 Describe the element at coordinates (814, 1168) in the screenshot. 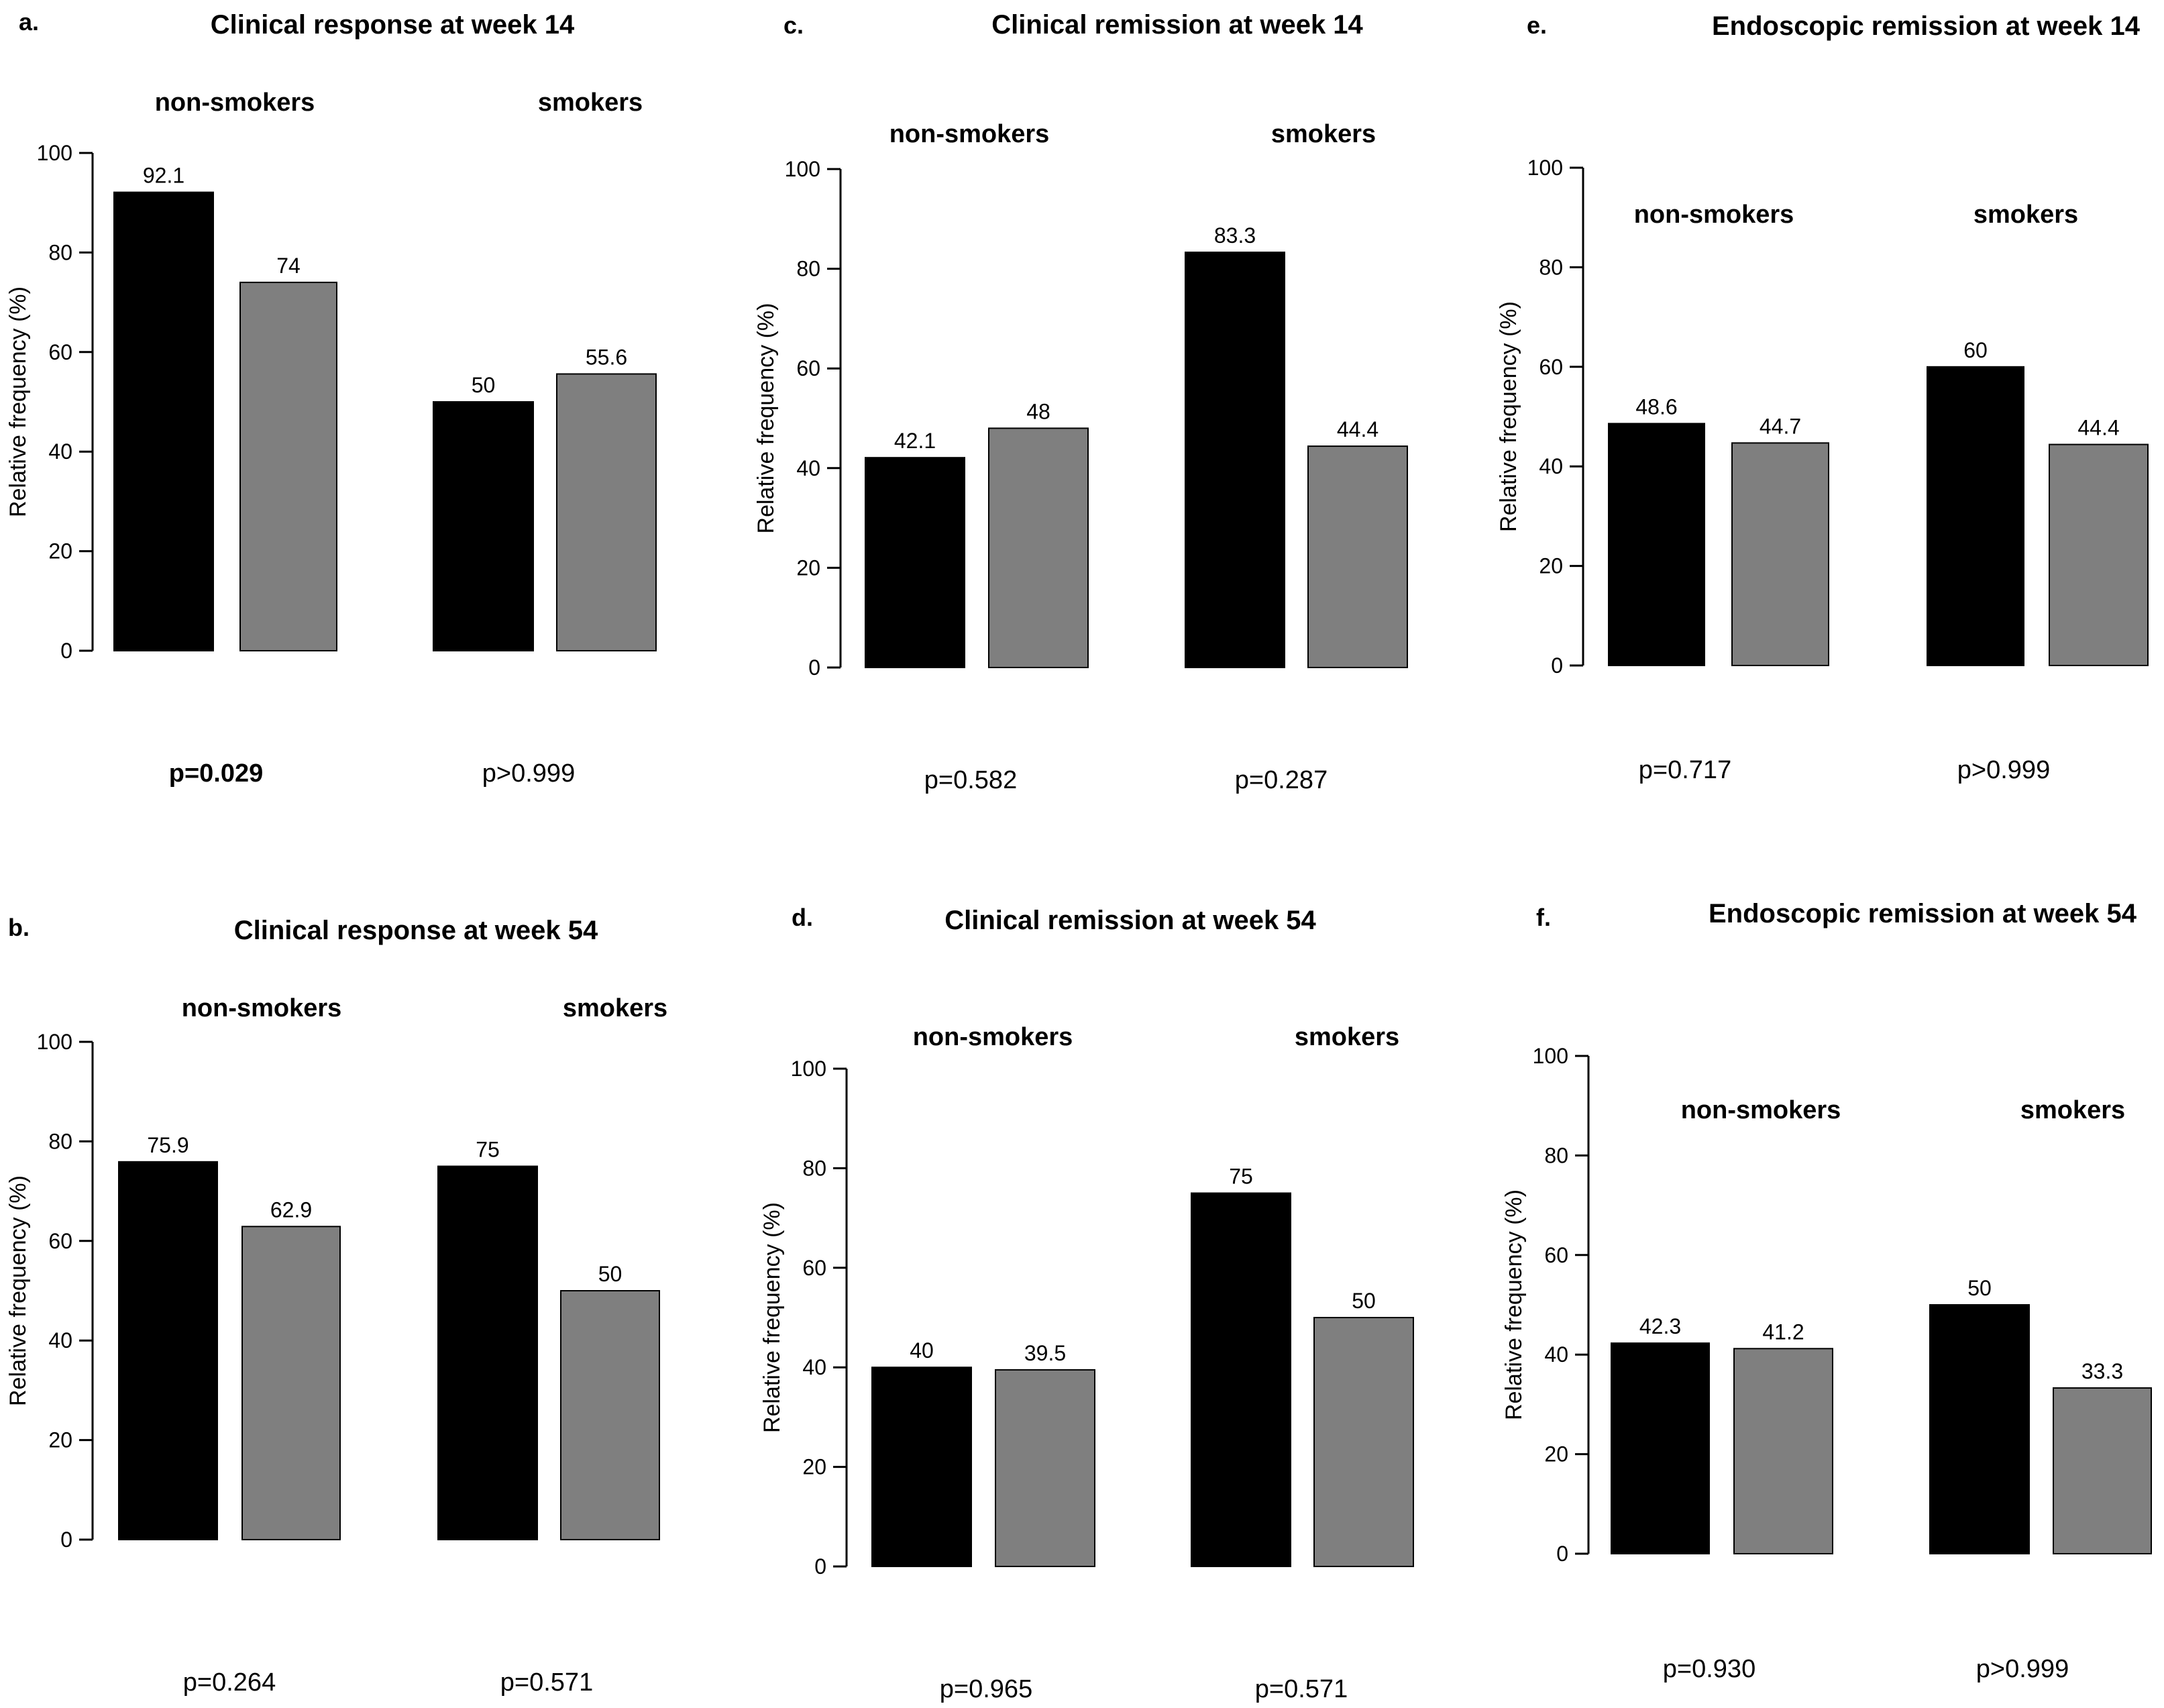

I see `panel-d-y-tick-label-80: 80` at that location.